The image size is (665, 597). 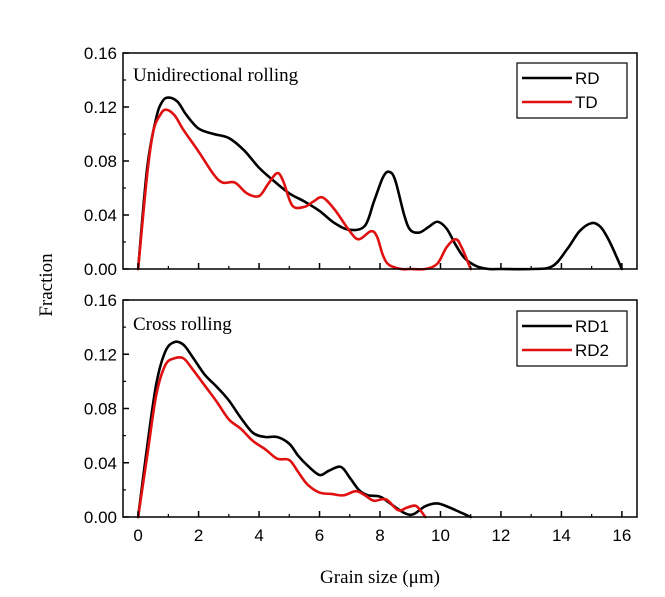 What do you see at coordinates (182, 324) in the screenshot?
I see `panel-title: Cross rolling` at bounding box center [182, 324].